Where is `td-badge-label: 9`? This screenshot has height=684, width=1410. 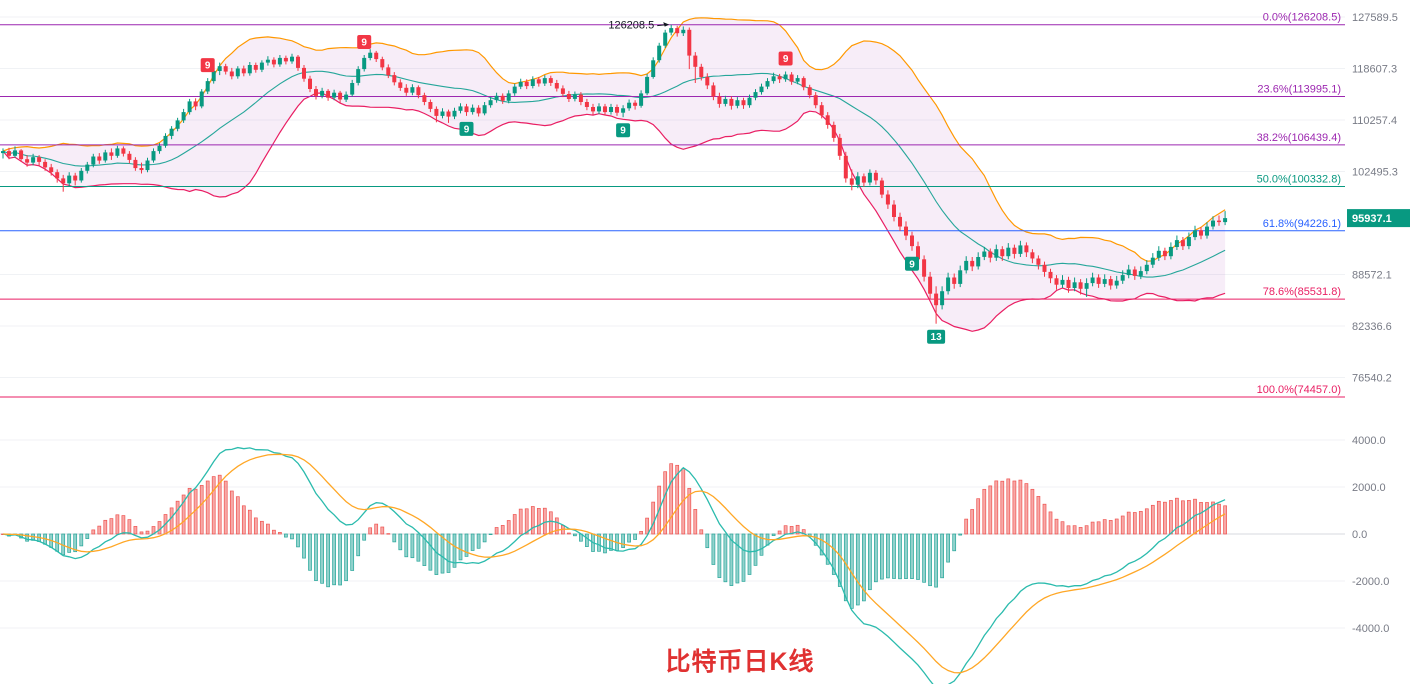
td-badge-label: 9 is located at coordinates (912, 264).